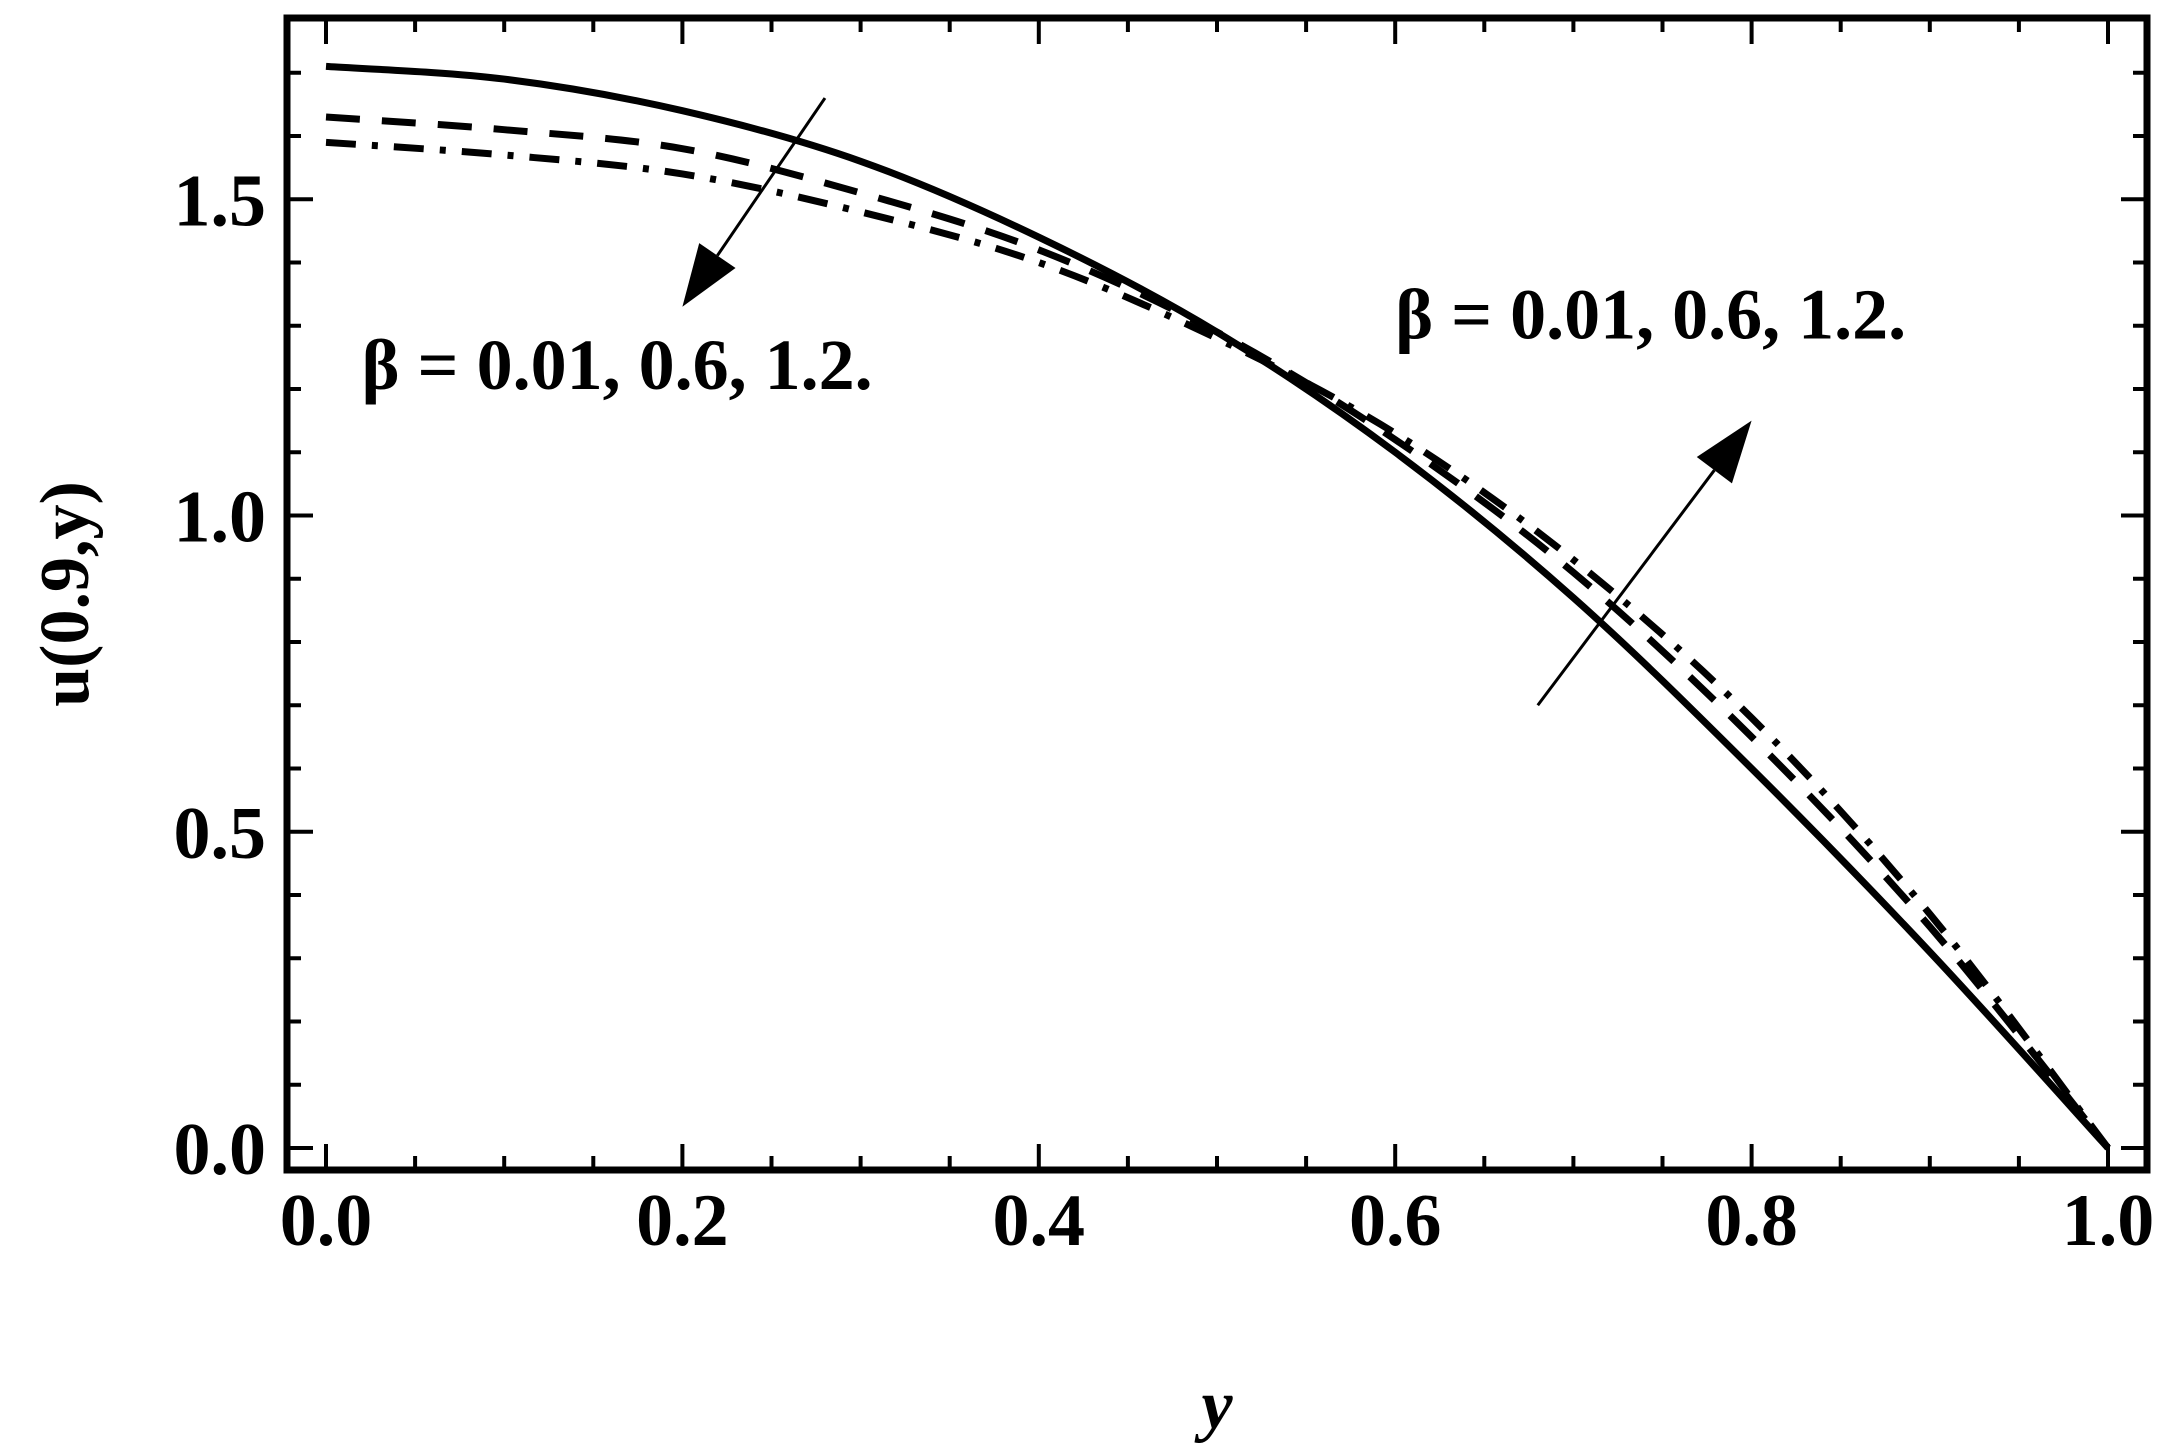  I want to click on x-tick-label: 0.0, so click(326, 1221).